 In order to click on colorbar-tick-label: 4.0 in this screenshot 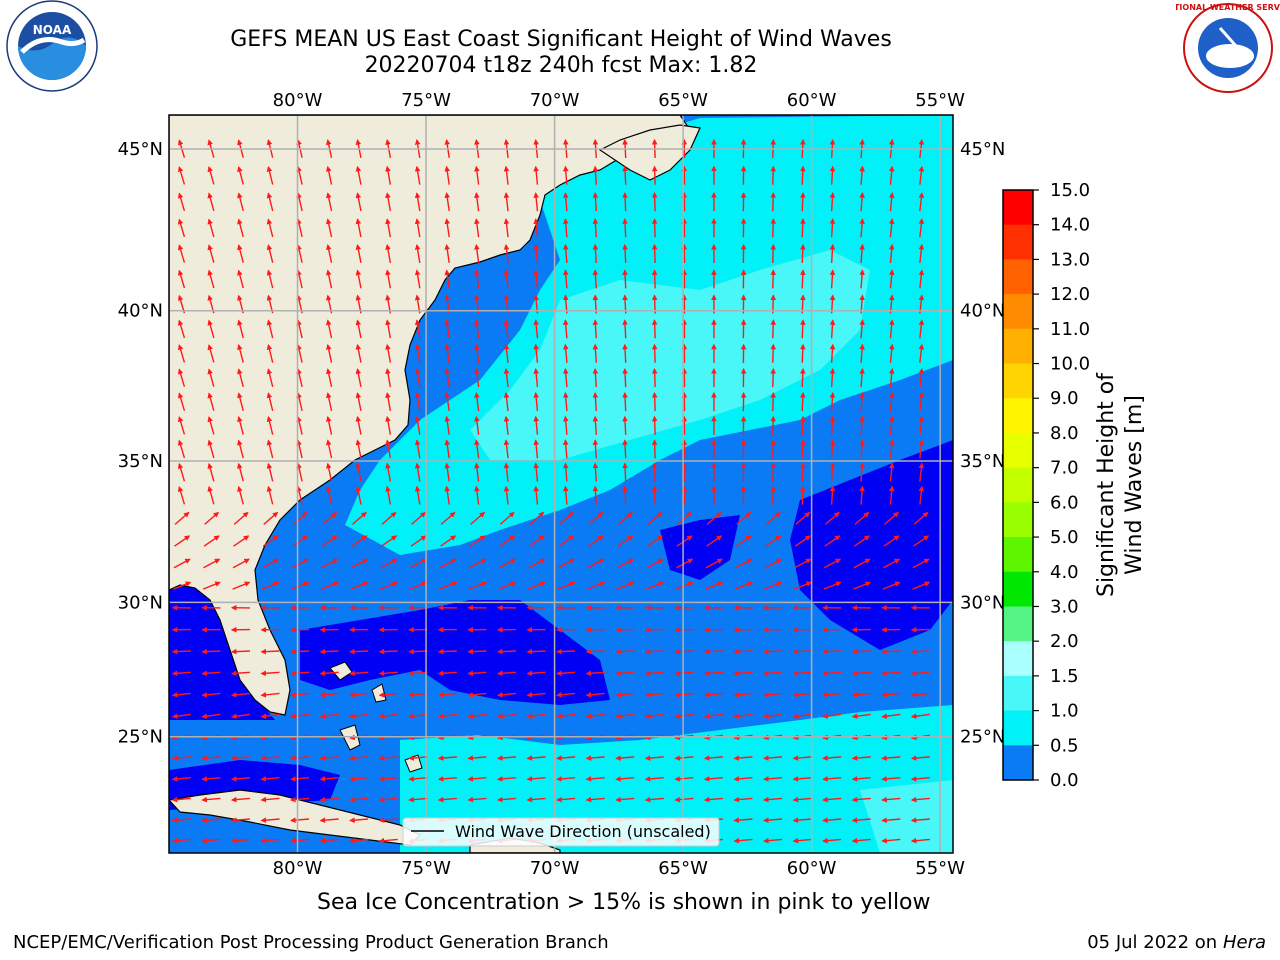, I will do `click(1064, 572)`.